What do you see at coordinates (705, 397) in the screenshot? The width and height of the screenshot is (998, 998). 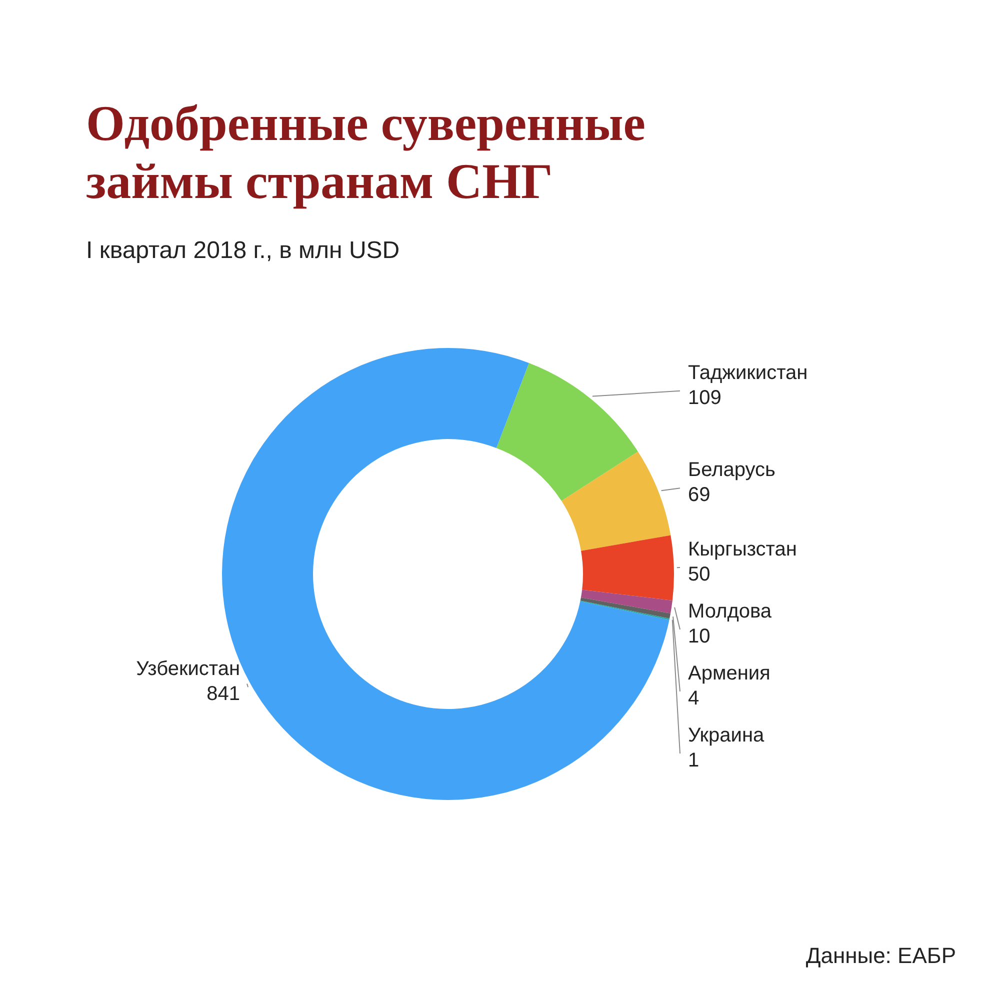 I see `data-label: 109` at bounding box center [705, 397].